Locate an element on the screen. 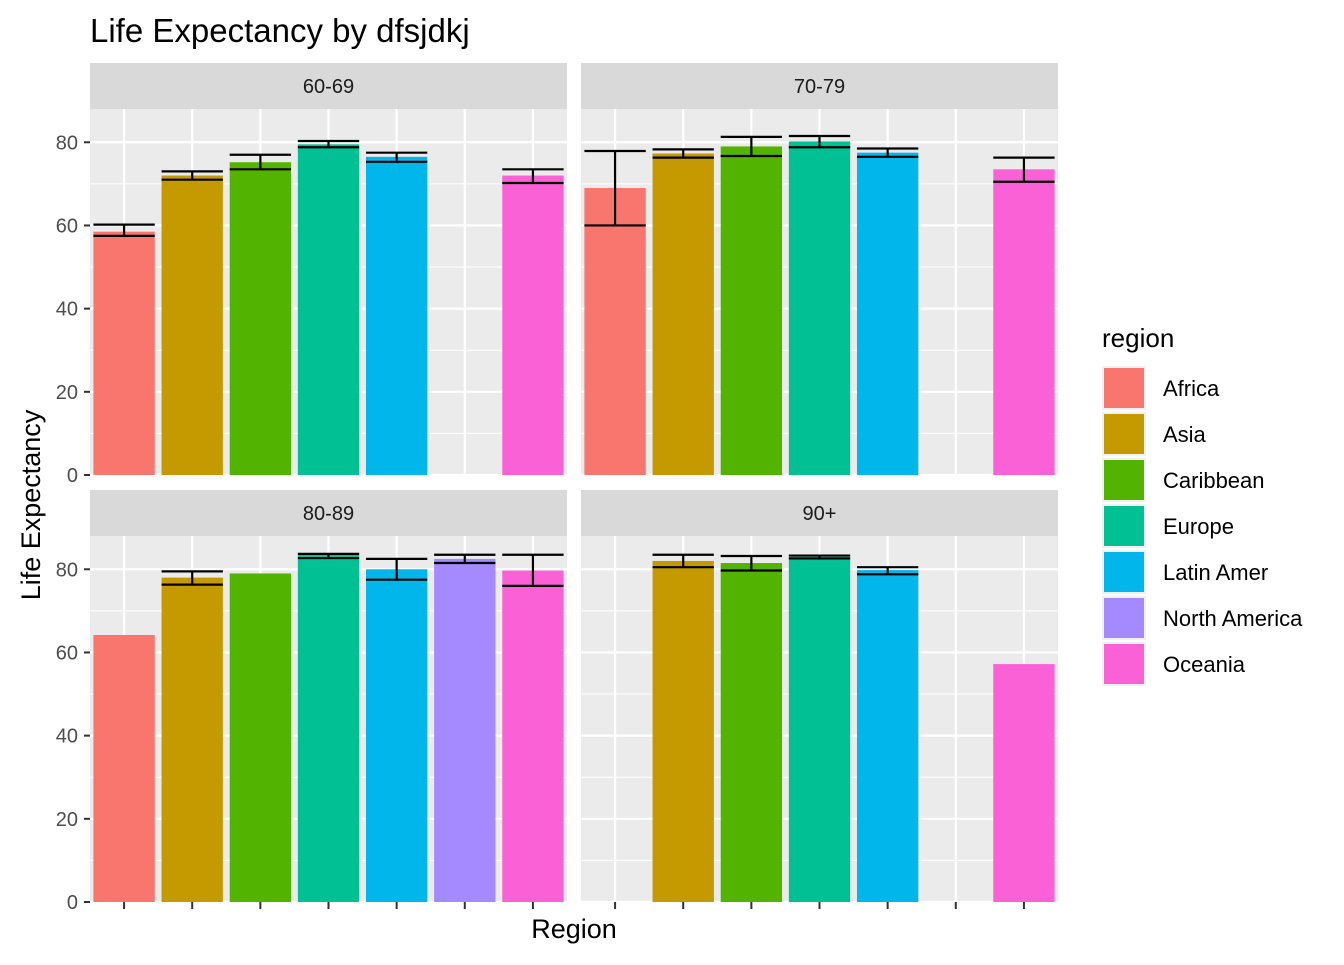  chart-title: Life Expectancy by dfsjdkj is located at coordinates (280, 30).